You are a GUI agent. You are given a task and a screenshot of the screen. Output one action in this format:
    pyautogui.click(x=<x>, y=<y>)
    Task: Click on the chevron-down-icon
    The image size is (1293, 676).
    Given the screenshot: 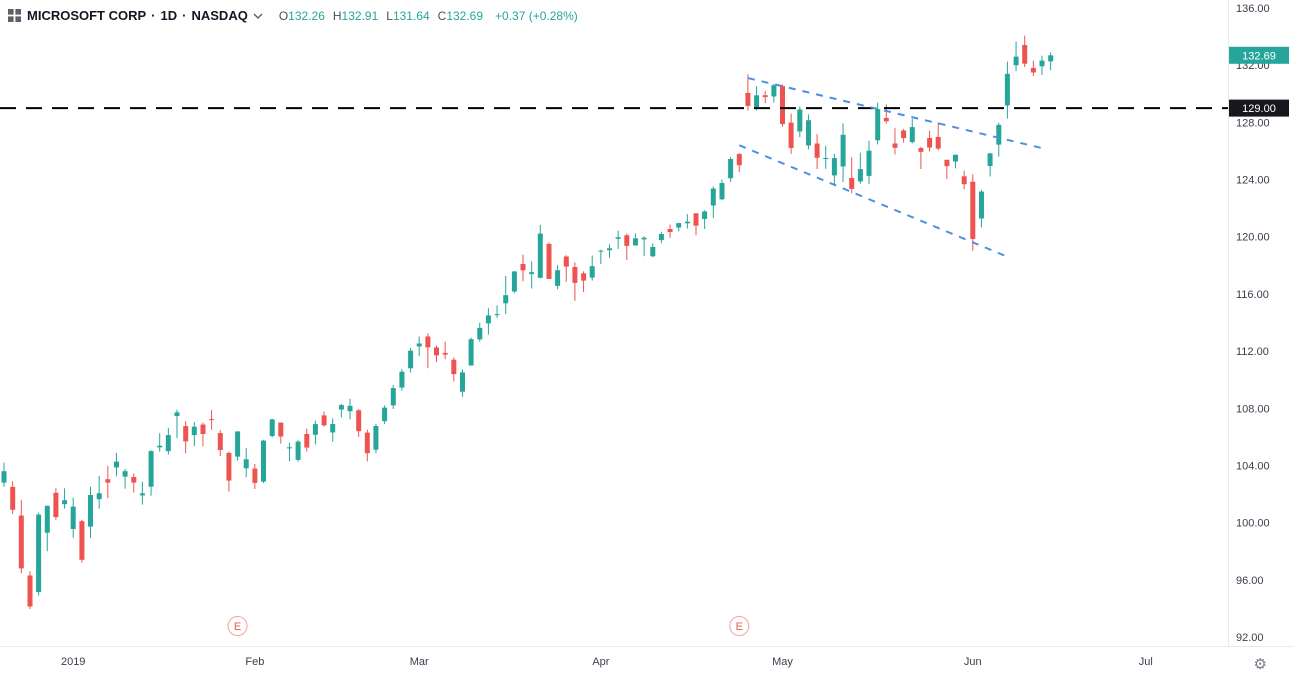 What is the action you would take?
    pyautogui.click(x=258, y=16)
    